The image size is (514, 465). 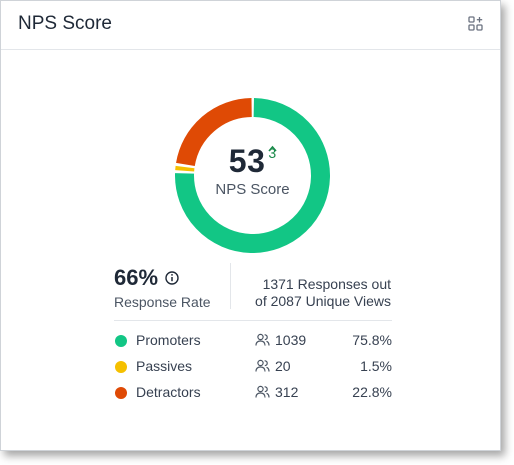 I want to click on legend-count: 1039, so click(x=291, y=340).